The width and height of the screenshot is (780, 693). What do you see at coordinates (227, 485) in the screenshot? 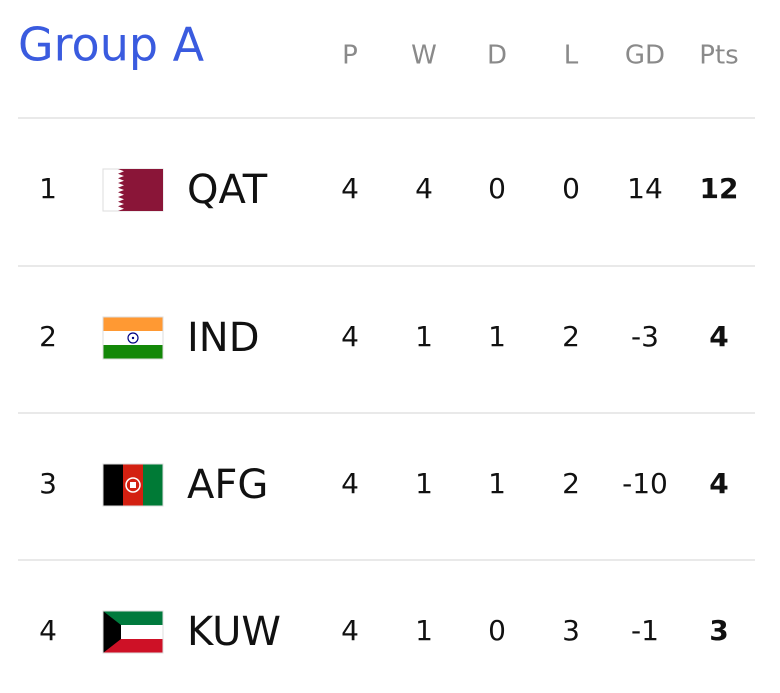
I see `team-name: AFG` at bounding box center [227, 485].